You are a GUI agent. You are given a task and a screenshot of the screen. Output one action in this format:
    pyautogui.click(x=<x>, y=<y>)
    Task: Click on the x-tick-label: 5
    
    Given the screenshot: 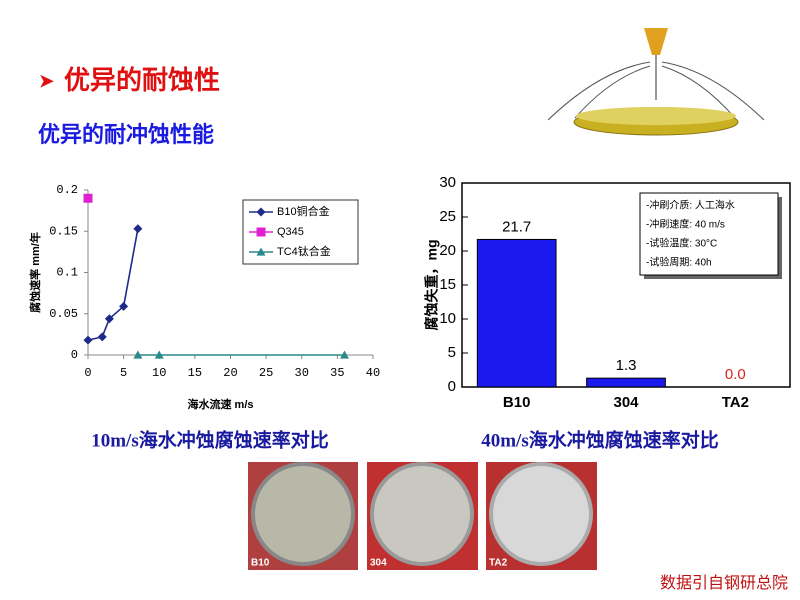 What is the action you would take?
    pyautogui.click(x=123, y=373)
    